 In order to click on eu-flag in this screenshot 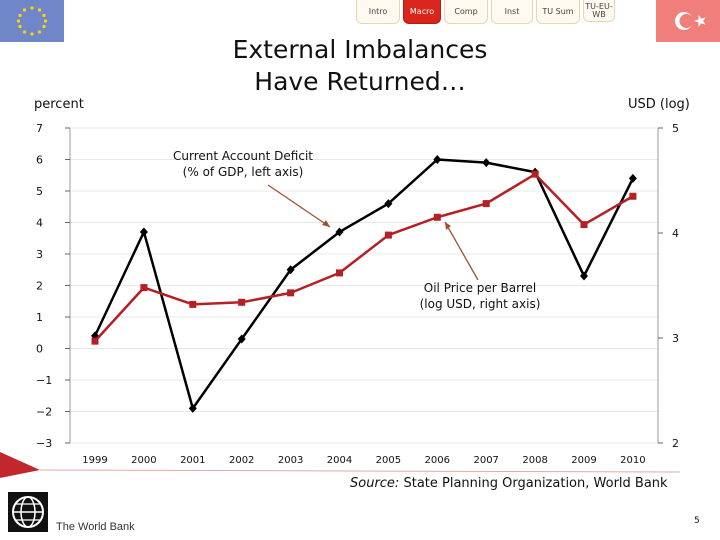, I will do `click(32, 21)`.